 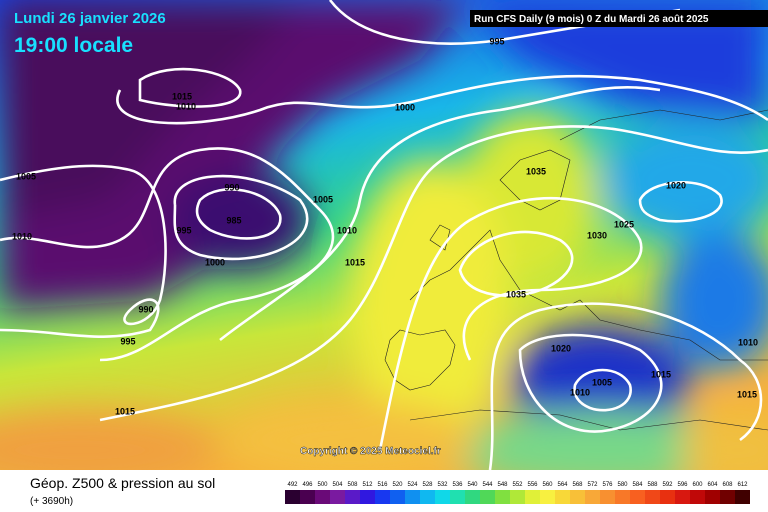 What do you see at coordinates (712, 485) in the screenshot?
I see `scale-label: 604` at bounding box center [712, 485].